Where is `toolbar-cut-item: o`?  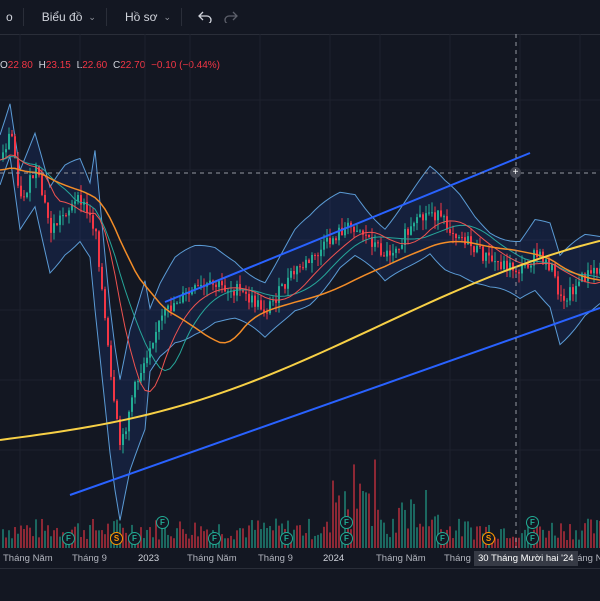
toolbar-cut-item: o is located at coordinates (9, 17).